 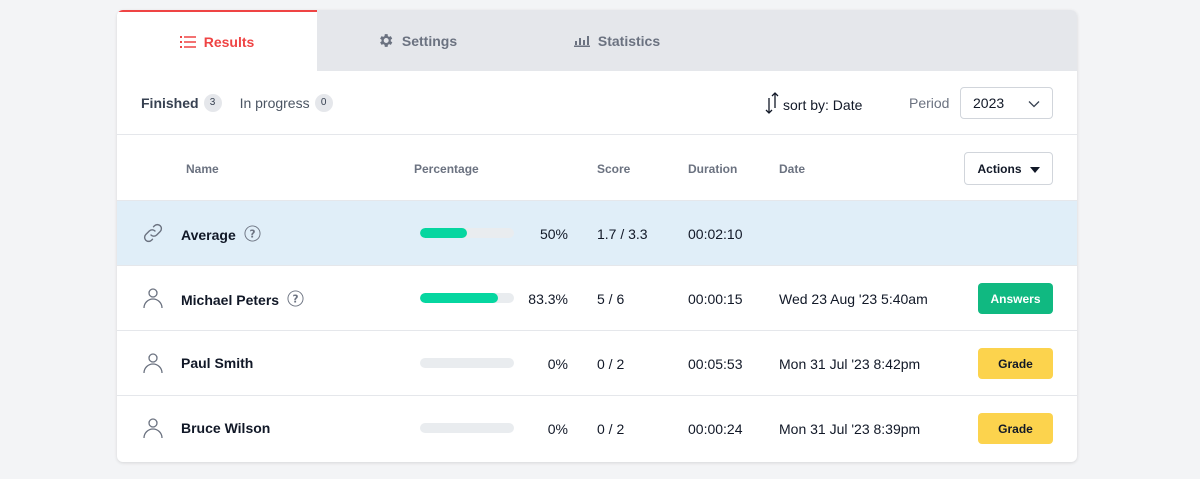 What do you see at coordinates (715, 364) in the screenshot?
I see `duration-value: 00:05:53` at bounding box center [715, 364].